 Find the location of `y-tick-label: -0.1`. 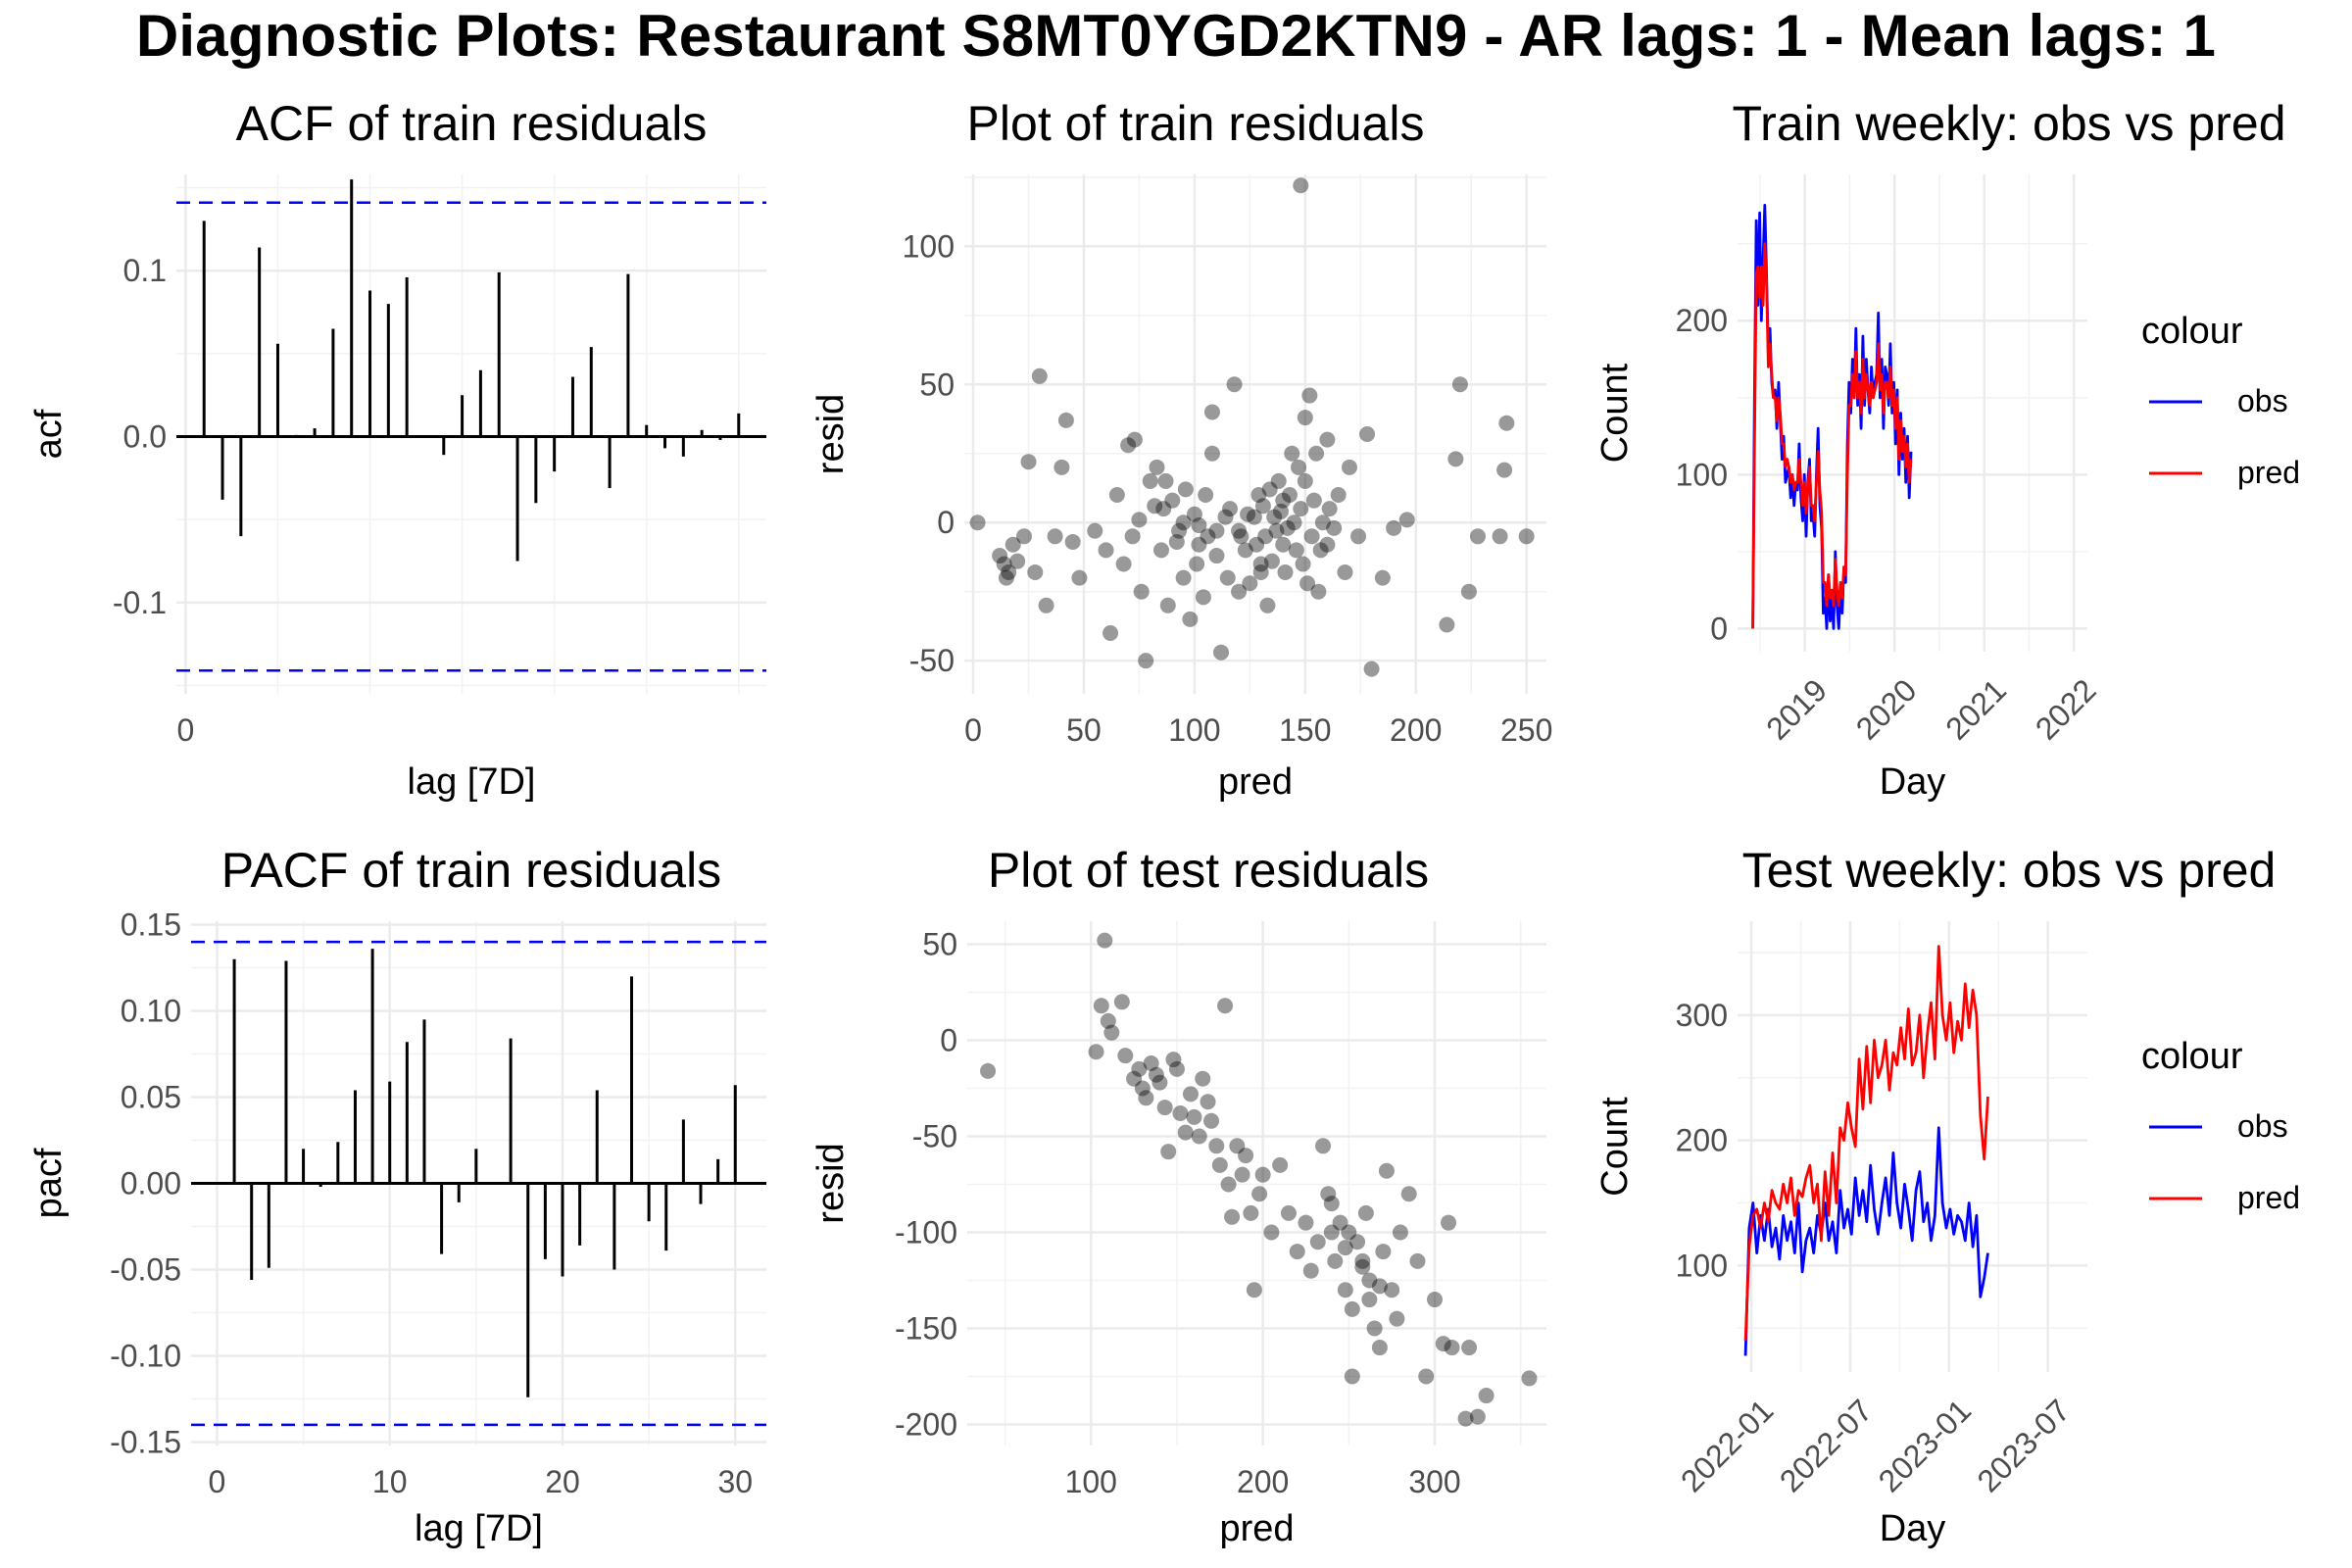

y-tick-label: -0.1 is located at coordinates (140, 602).